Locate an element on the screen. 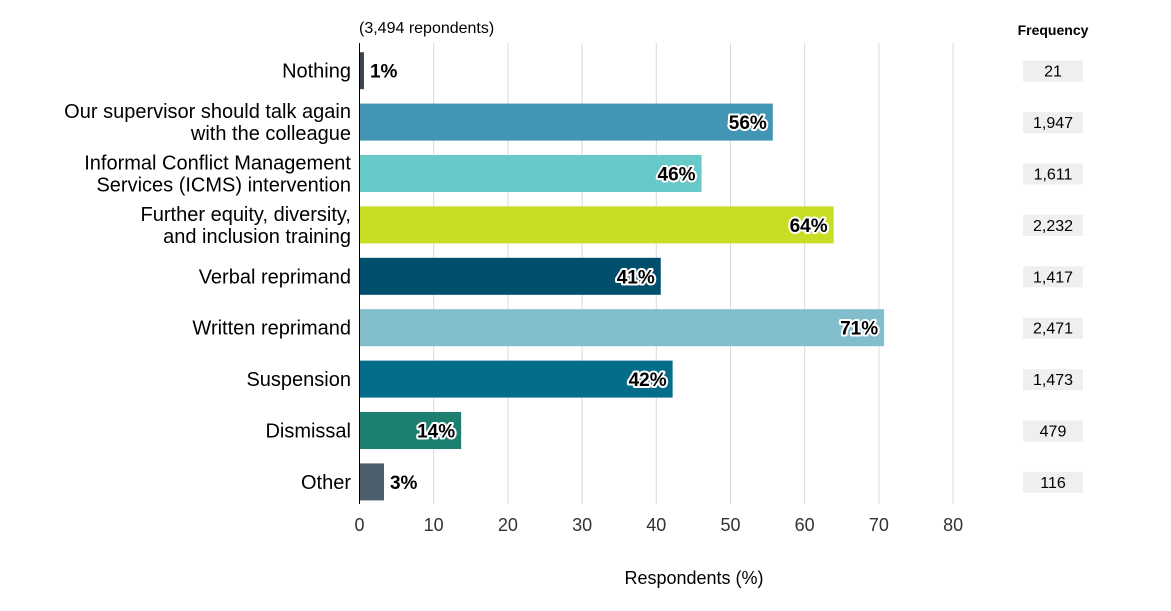 The image size is (1171, 611). category-label: Informal Conflict Management is located at coordinates (217, 164).